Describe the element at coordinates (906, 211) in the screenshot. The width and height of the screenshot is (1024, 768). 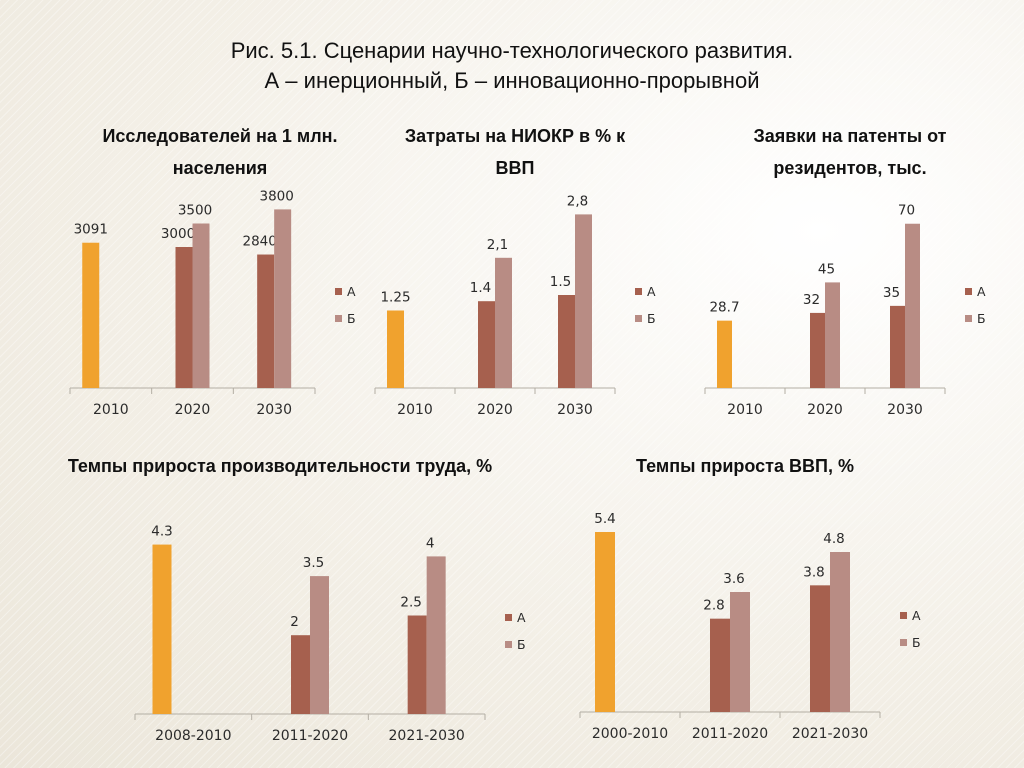
I see `data-label: 70` at that location.